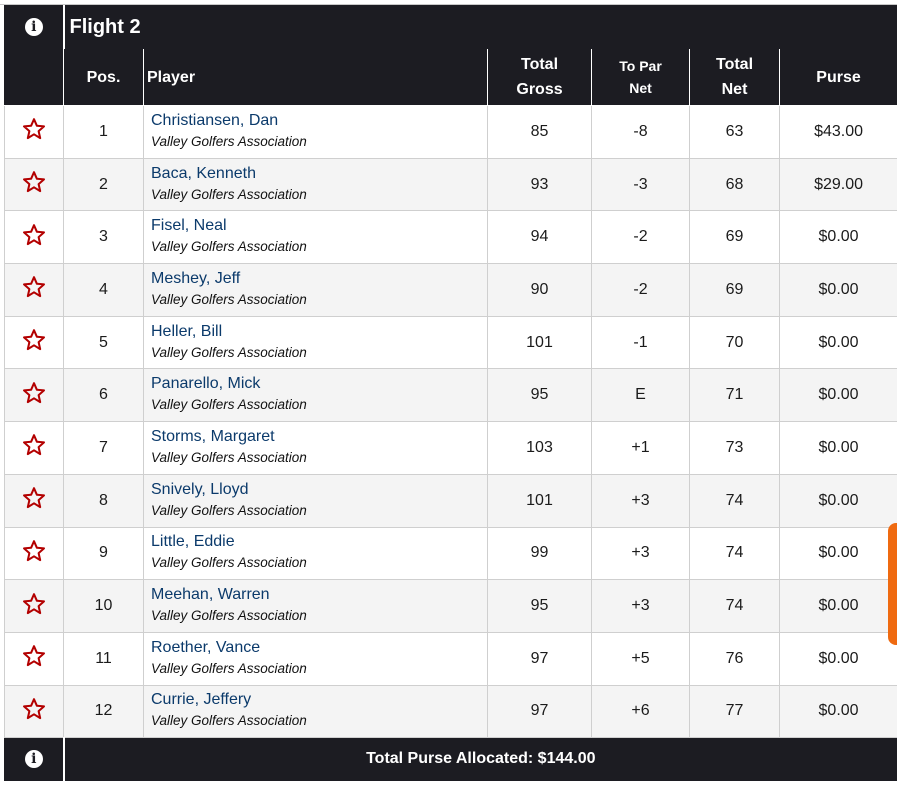 This screenshot has width=897, height=786. What do you see at coordinates (189, 226) in the screenshot?
I see `player-name-link: Fisel, Neal` at bounding box center [189, 226].